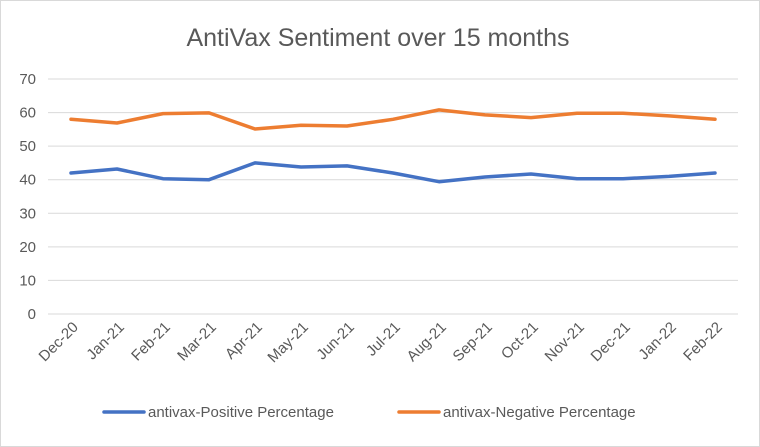 This screenshot has height=447, width=760. What do you see at coordinates (565, 342) in the screenshot?
I see `x-tick-label: Nov-21` at bounding box center [565, 342].